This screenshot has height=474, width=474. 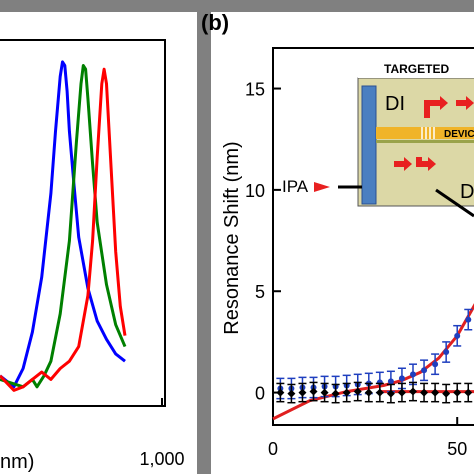 I want to click on inset-pointer-line, so click(x=454, y=203).